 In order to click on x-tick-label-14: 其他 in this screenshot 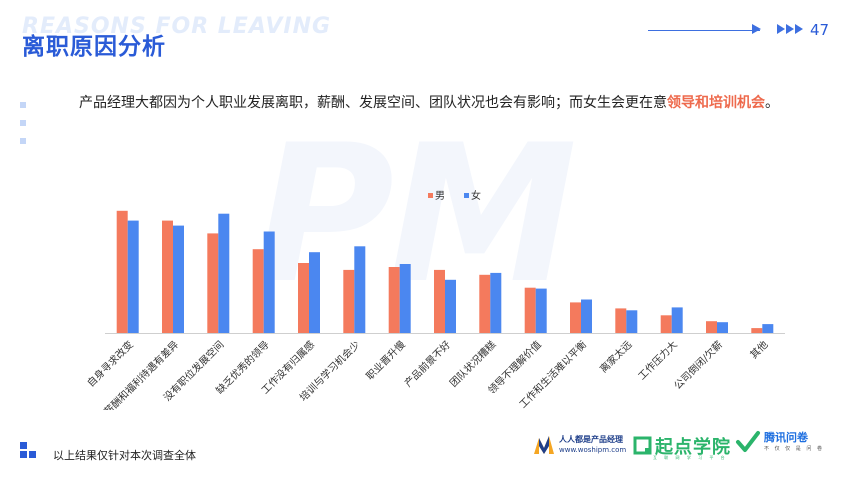, I will do `click(758, 349)`.